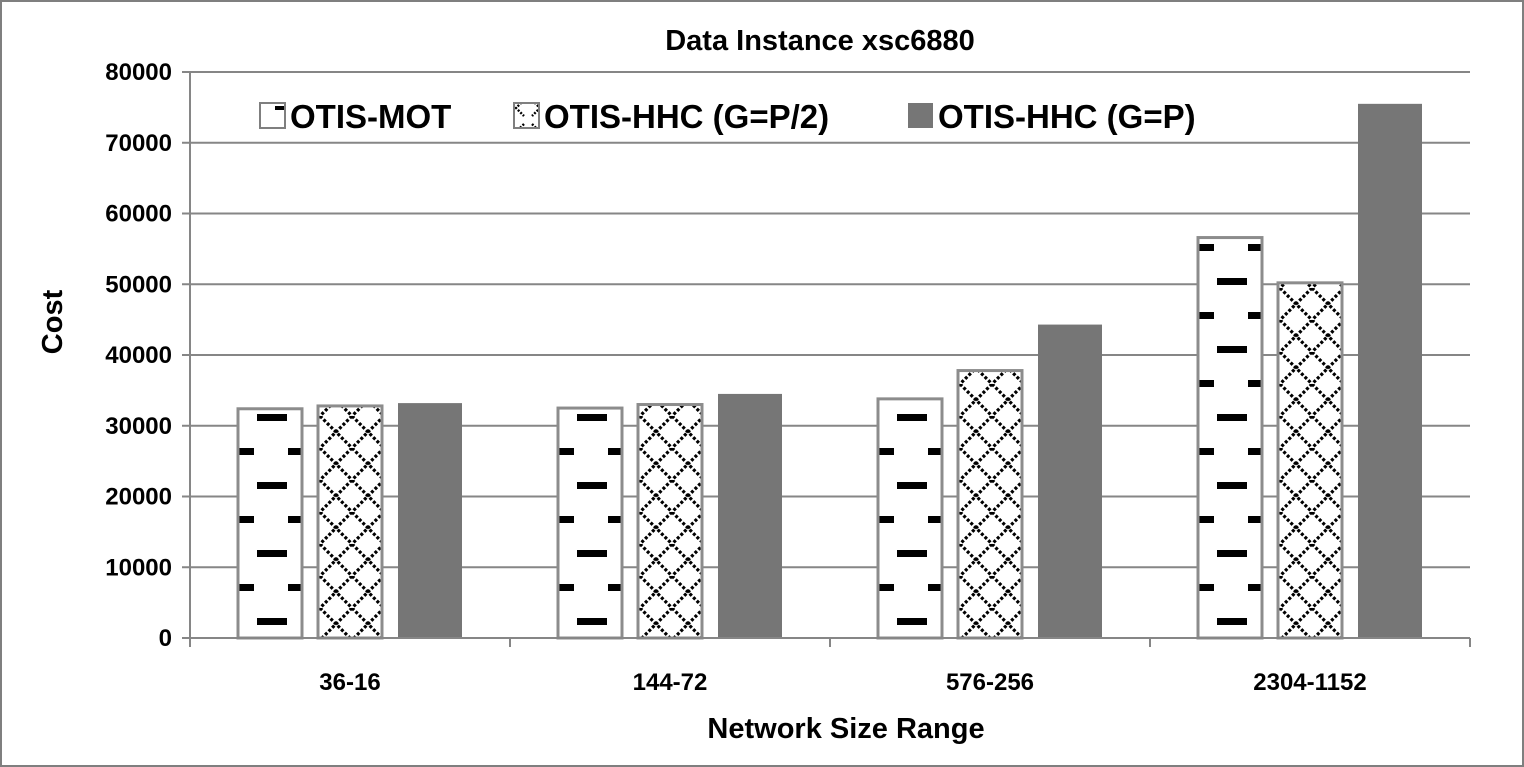 The height and width of the screenshot is (767, 1524). What do you see at coordinates (138, 567) in the screenshot?
I see `y-tick-label: 10000` at bounding box center [138, 567].